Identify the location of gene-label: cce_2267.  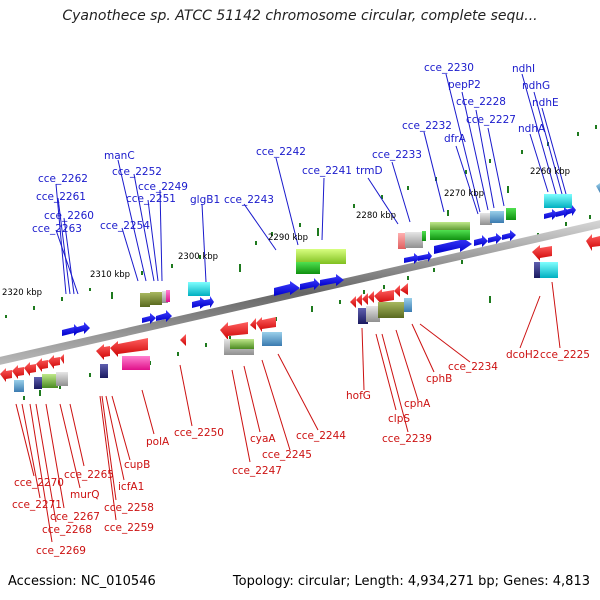
(75, 517).